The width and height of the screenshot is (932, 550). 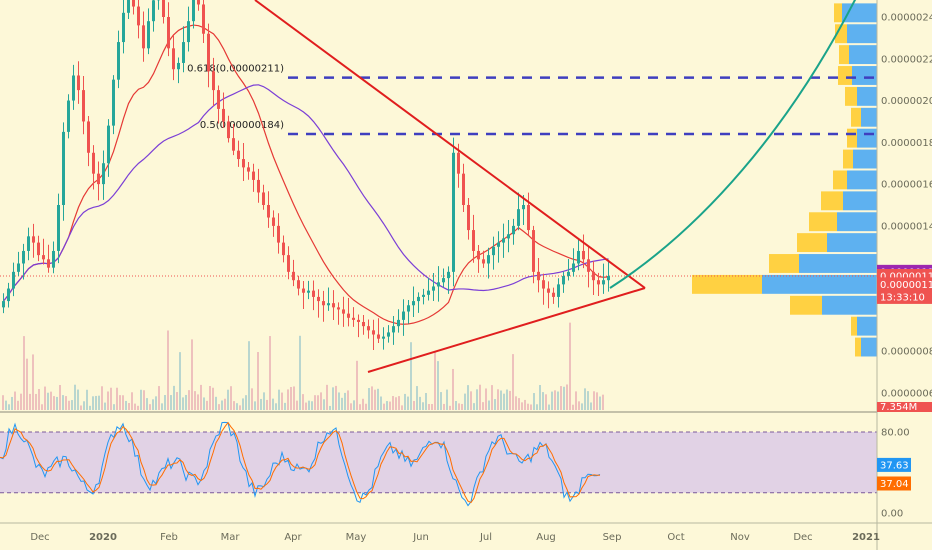 What do you see at coordinates (740, 537) in the screenshot?
I see `time-tick-label: Nov` at bounding box center [740, 537].